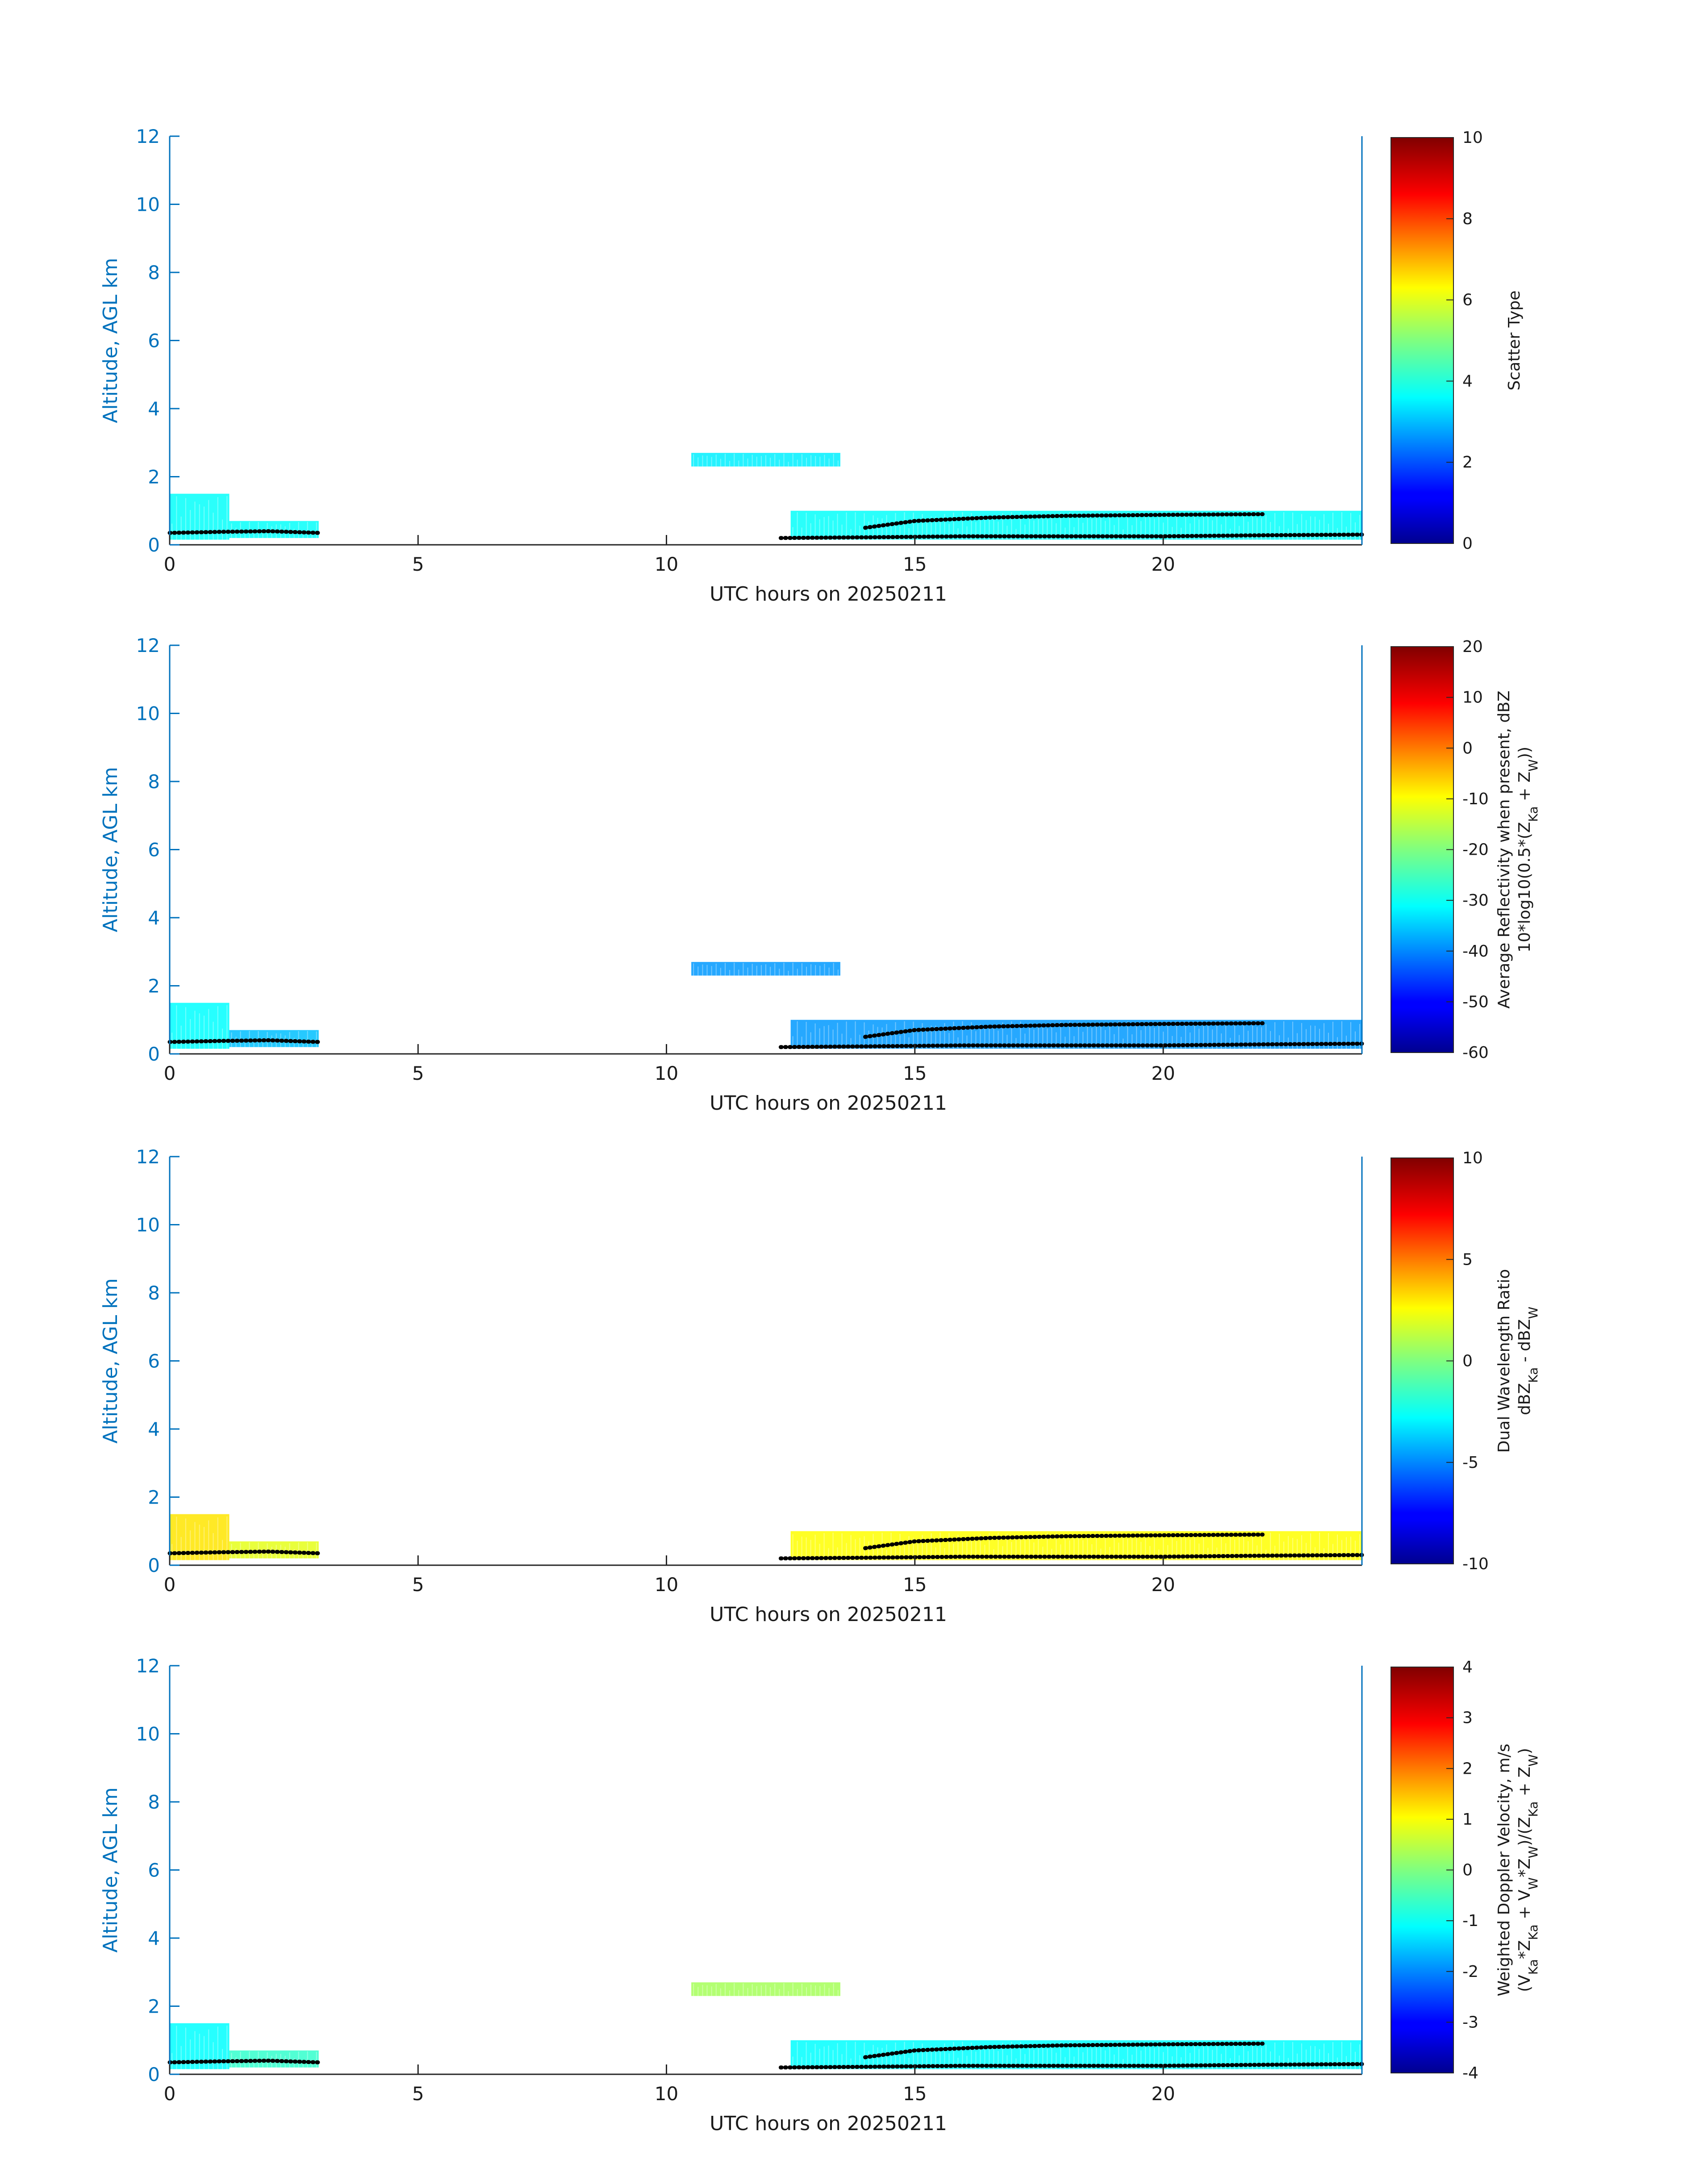  I want to click on colorbar-tick-label: -50, so click(1475, 1002).